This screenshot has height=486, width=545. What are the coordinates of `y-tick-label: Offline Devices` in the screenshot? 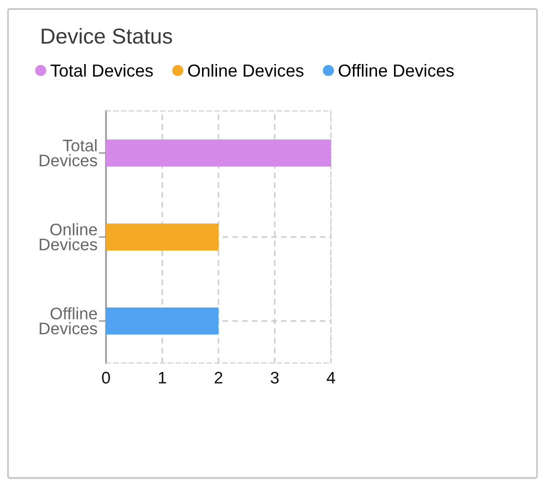 It's located at (69, 320).